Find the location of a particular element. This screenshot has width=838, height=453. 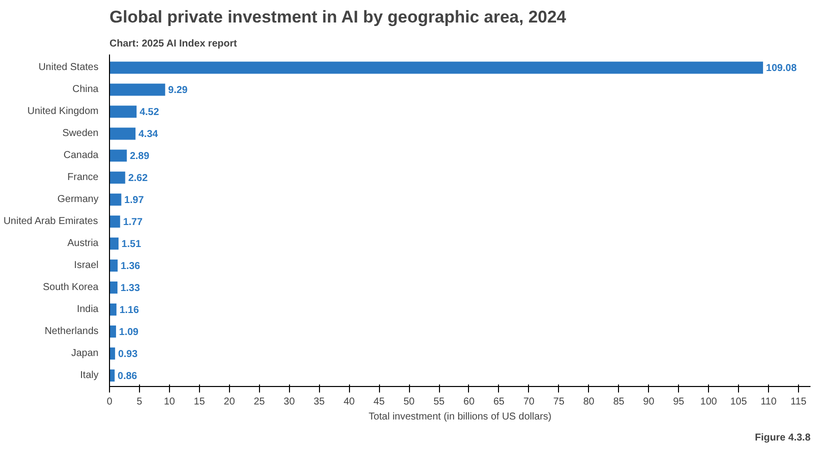

x-tick-label: 100 is located at coordinates (709, 402).